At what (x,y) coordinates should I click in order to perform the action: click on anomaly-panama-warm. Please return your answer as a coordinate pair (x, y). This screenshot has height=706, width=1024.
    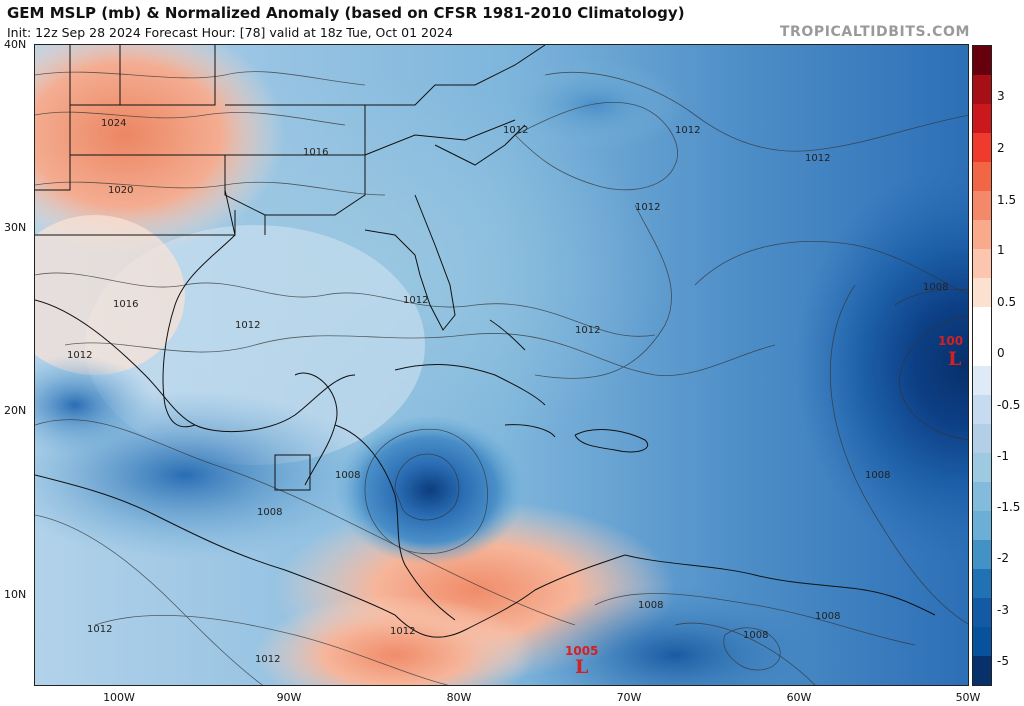
    Looking at the image, I should click on (395, 640).